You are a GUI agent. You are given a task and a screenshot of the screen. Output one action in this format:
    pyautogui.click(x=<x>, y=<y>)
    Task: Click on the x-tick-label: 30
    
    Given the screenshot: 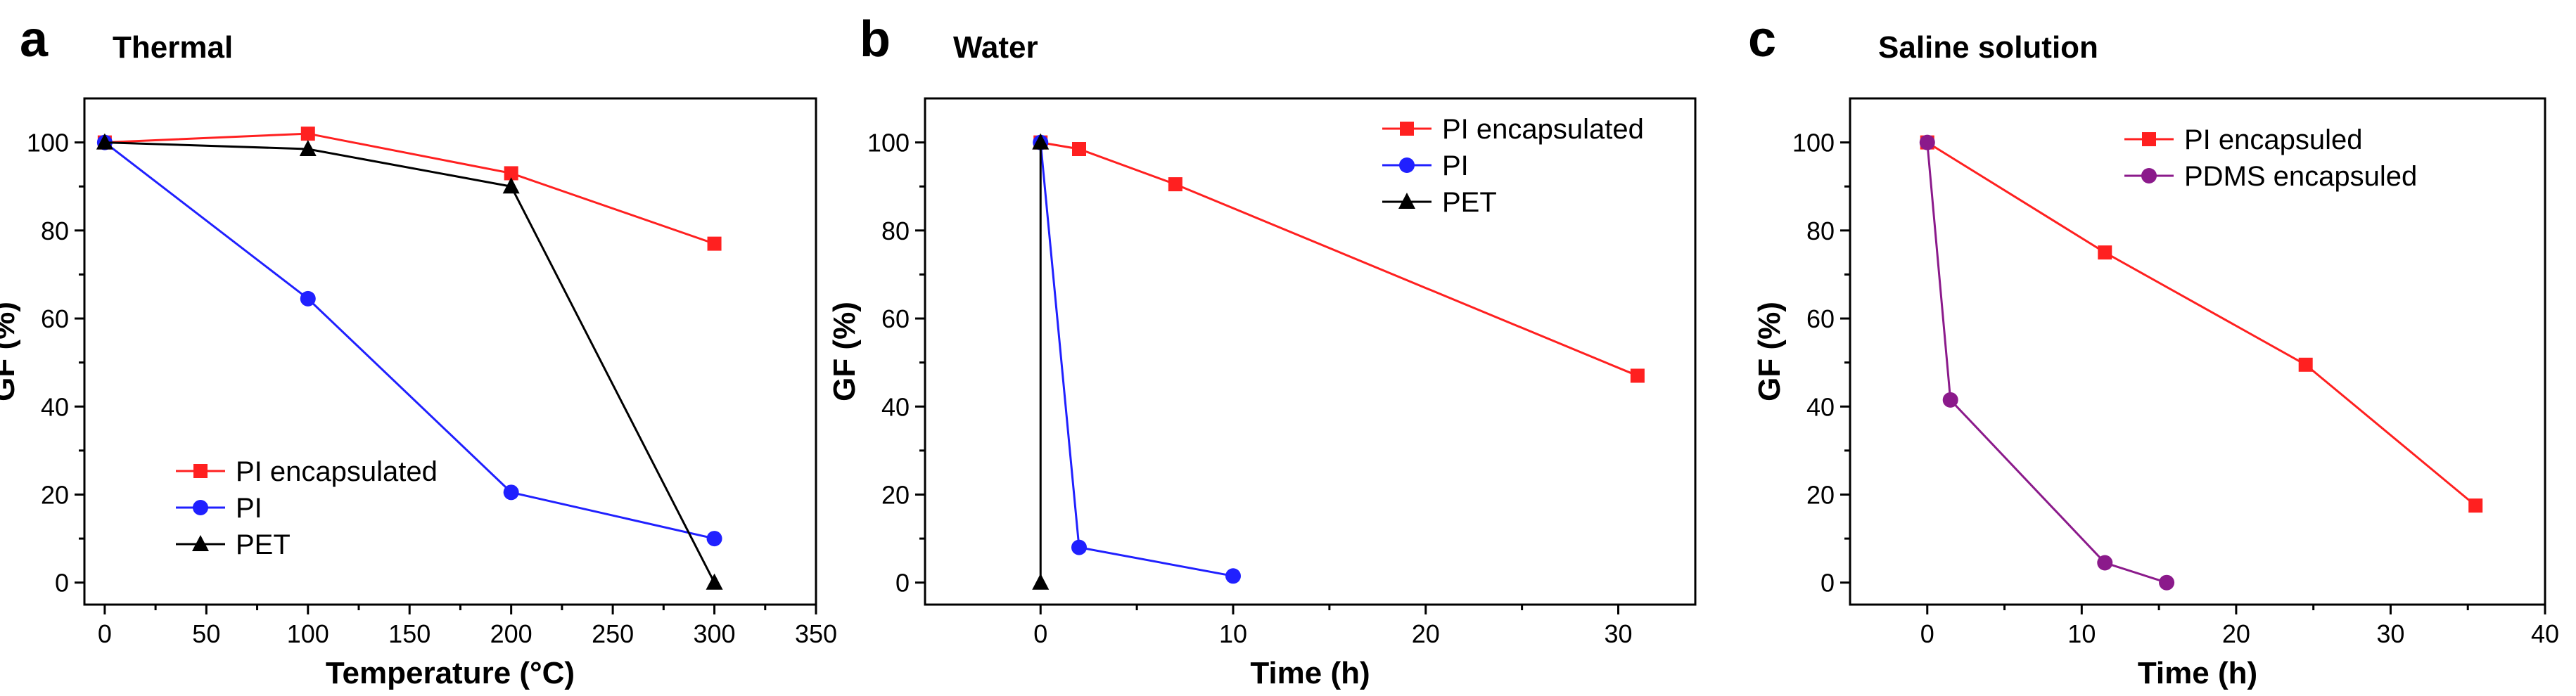 What is the action you would take?
    pyautogui.click(x=2390, y=633)
    